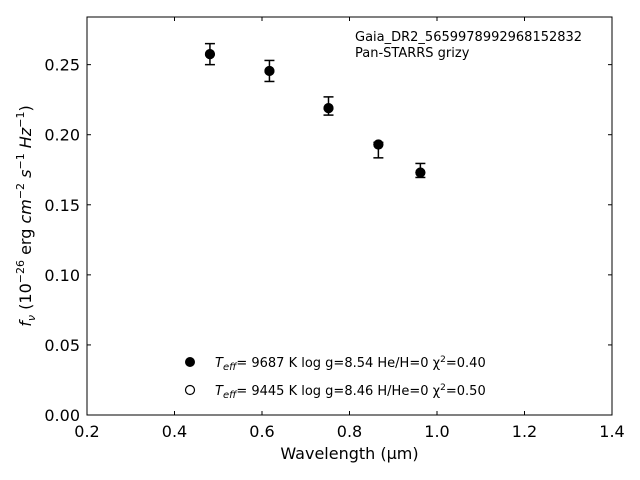 The image size is (640, 480). I want to click on y-tick-label: 0.10, so click(62, 275).